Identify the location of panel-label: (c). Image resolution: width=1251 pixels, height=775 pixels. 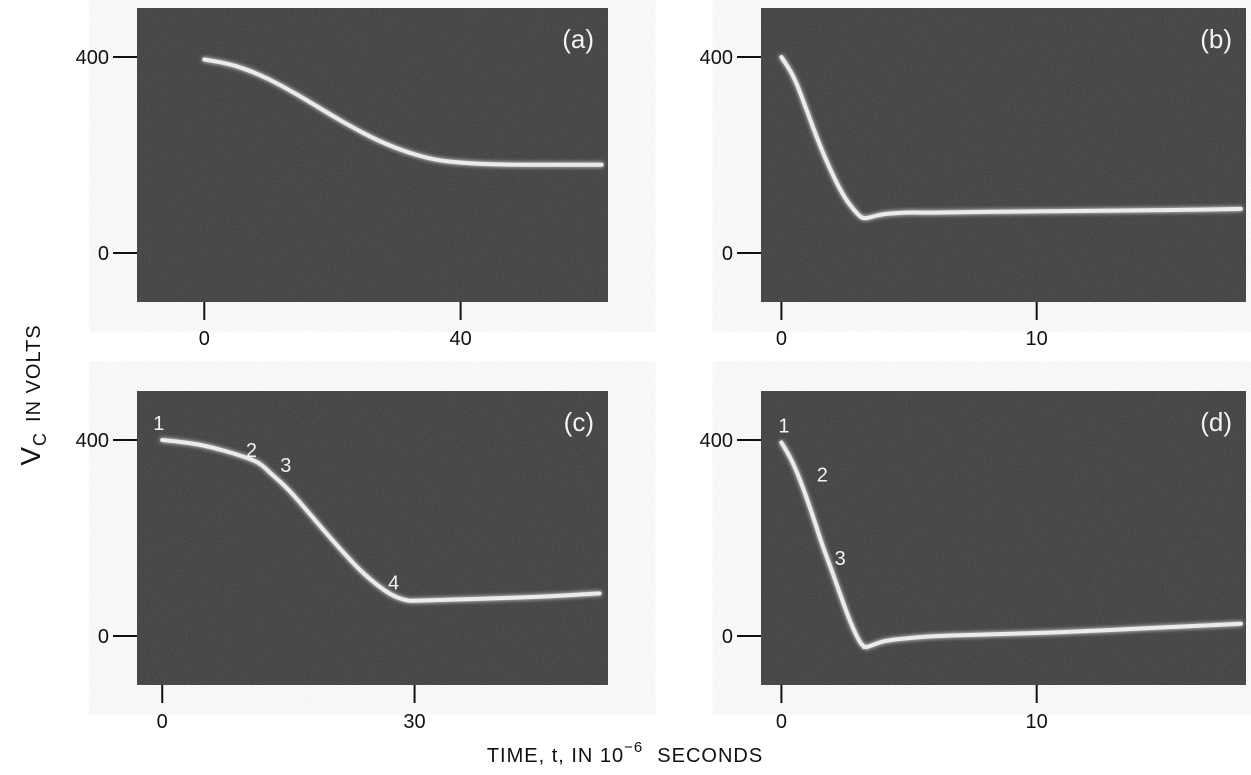
(579, 422).